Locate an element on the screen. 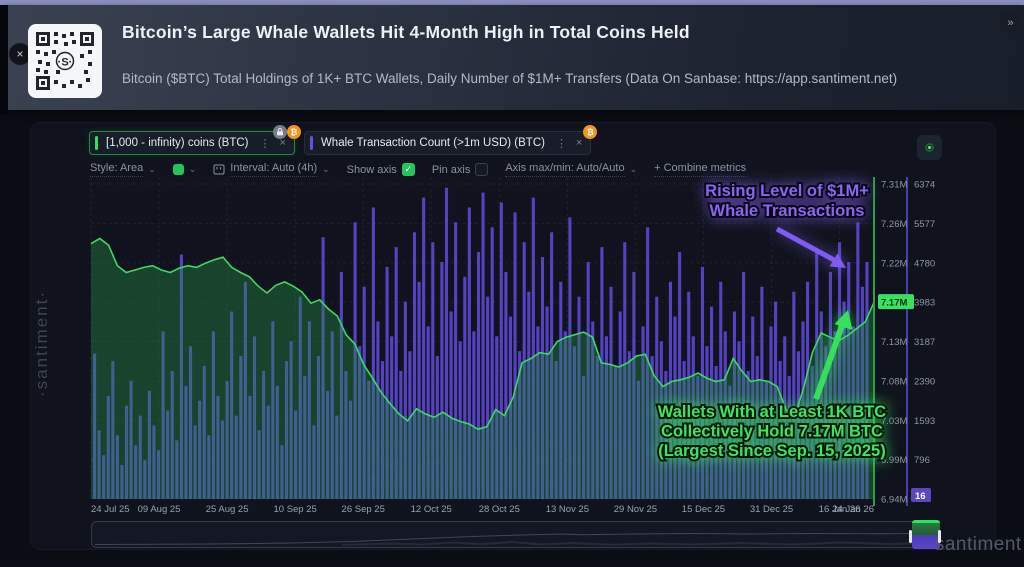 The width and height of the screenshot is (1024, 567). left-axis-highlight-badge is located at coordinates (896, 302).